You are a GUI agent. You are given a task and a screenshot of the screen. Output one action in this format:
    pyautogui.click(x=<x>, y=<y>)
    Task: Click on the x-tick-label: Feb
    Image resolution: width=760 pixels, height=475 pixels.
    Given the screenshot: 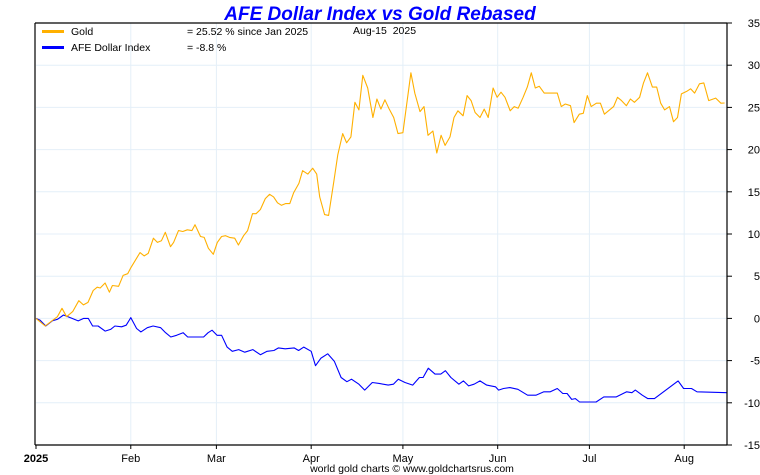 What is the action you would take?
    pyautogui.click(x=130, y=459)
    